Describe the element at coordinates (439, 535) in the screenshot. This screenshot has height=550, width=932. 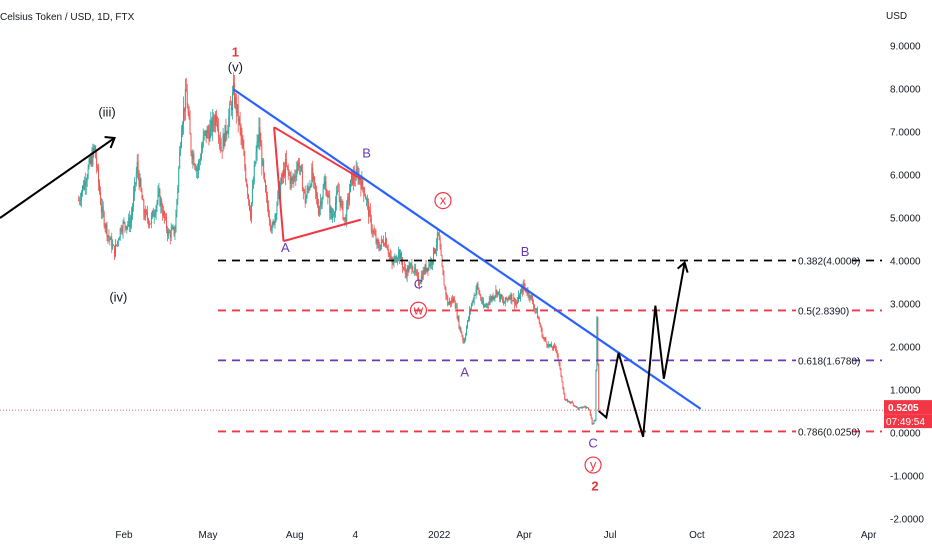
I see `x-tick-label: 2022` at that location.